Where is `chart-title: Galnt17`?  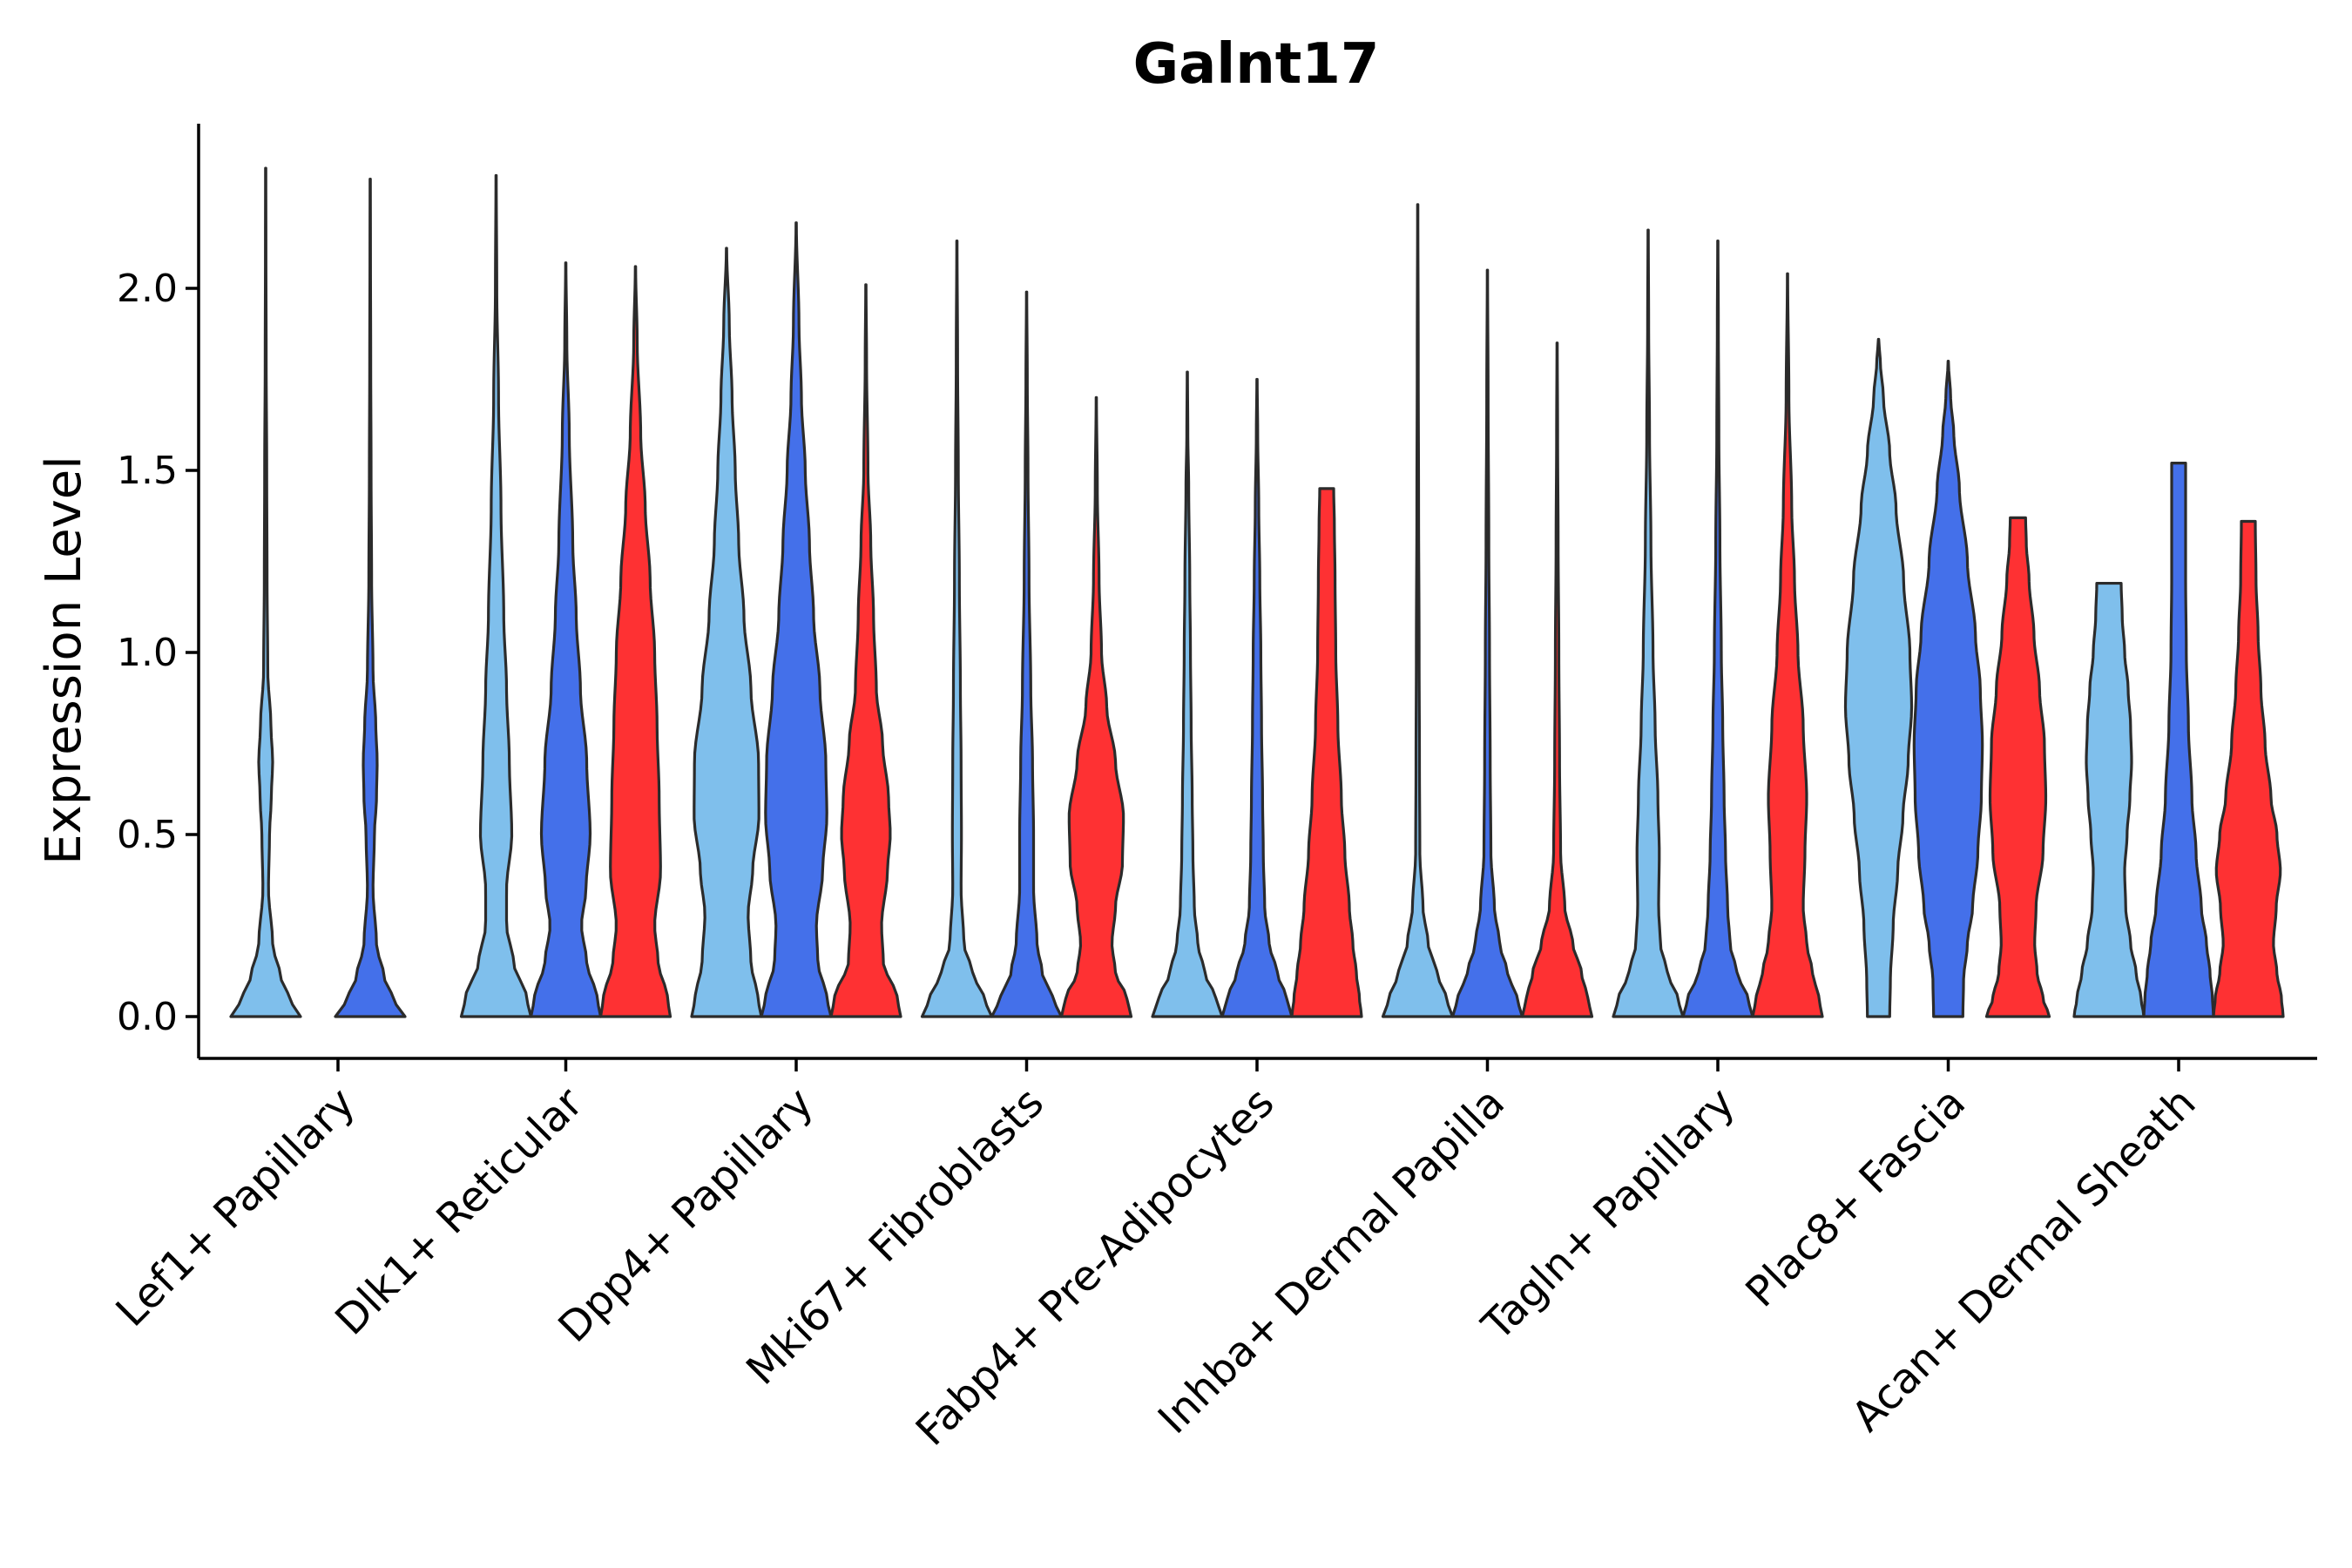 chart-title: Galnt17 is located at coordinates (1256, 64).